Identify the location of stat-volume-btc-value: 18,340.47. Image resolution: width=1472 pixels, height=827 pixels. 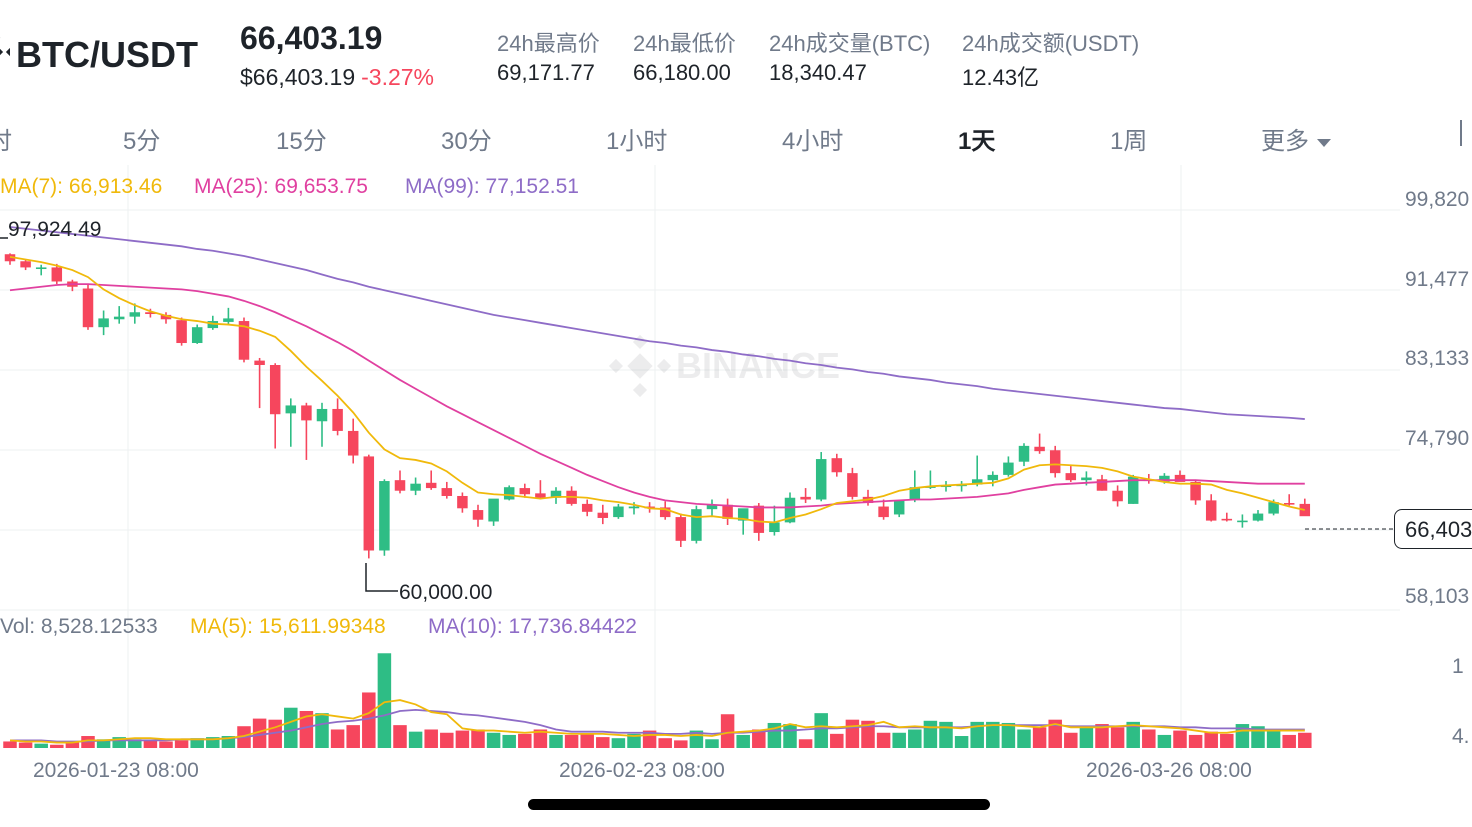
(818, 72).